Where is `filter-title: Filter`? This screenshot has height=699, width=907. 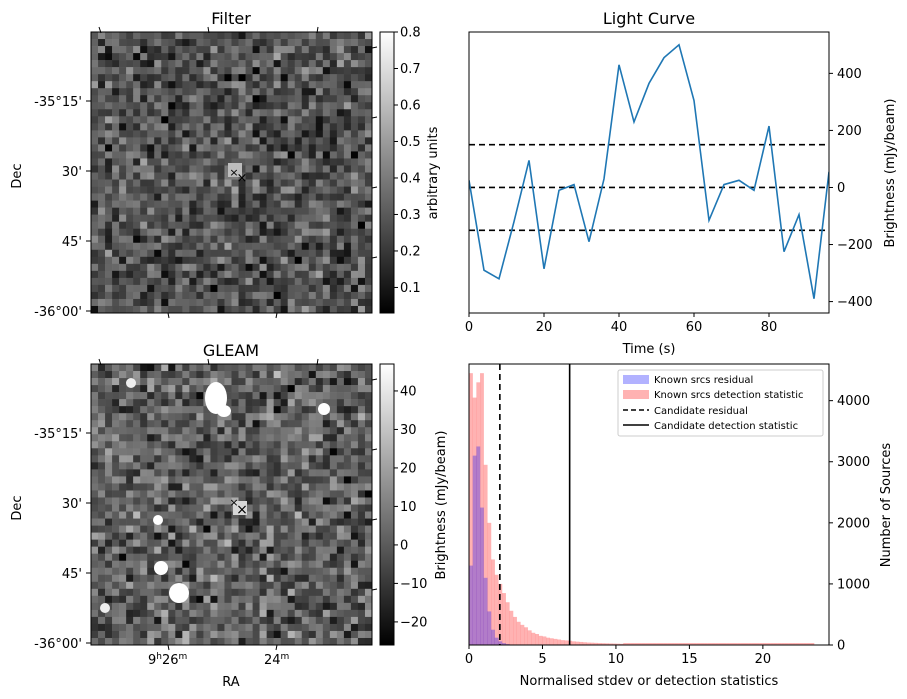 filter-title: Filter is located at coordinates (231, 18).